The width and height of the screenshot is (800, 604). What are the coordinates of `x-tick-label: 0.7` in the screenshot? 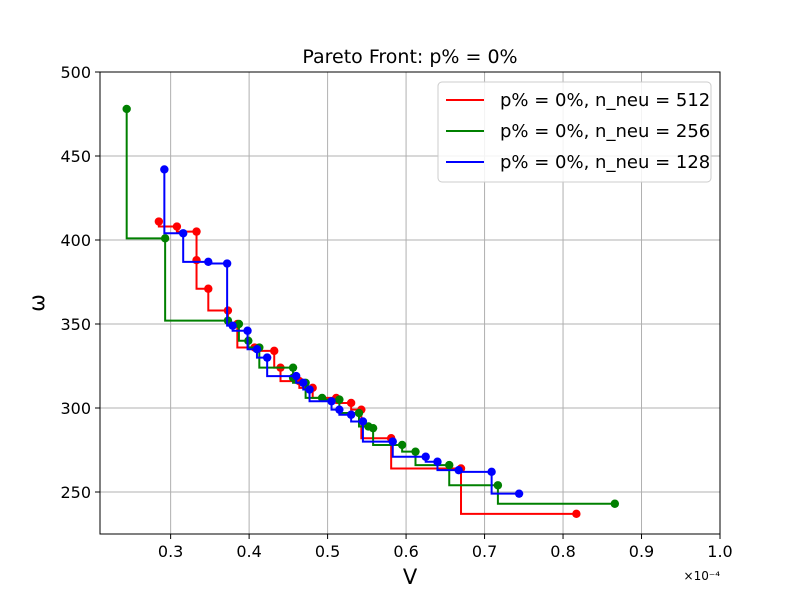 It's located at (484, 551).